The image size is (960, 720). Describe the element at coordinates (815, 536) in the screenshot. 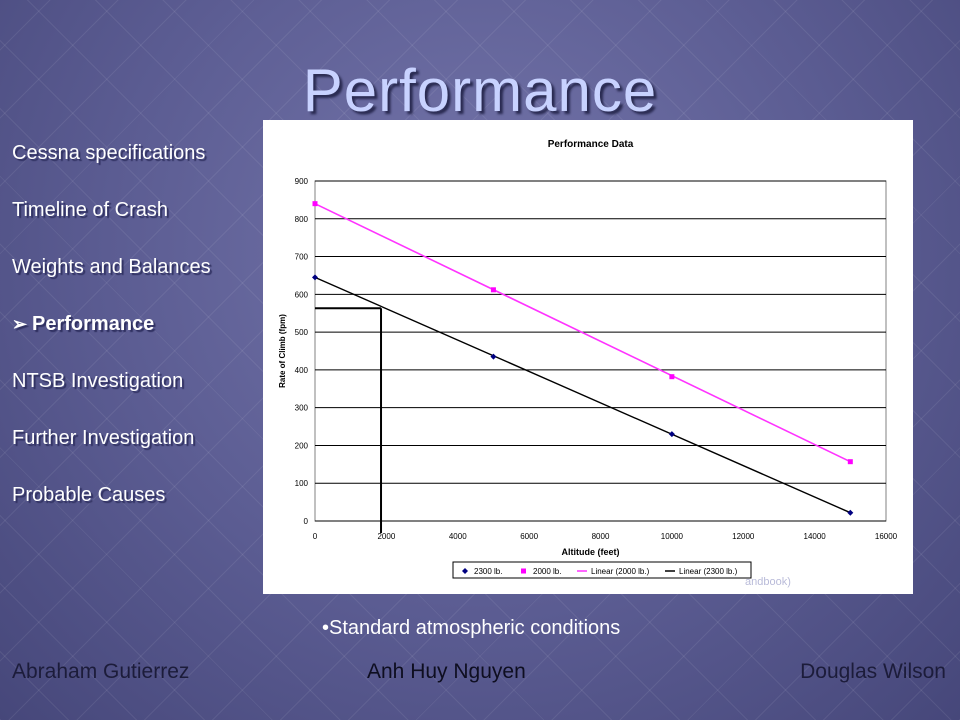

I see `x-tick-label: 14000` at that location.